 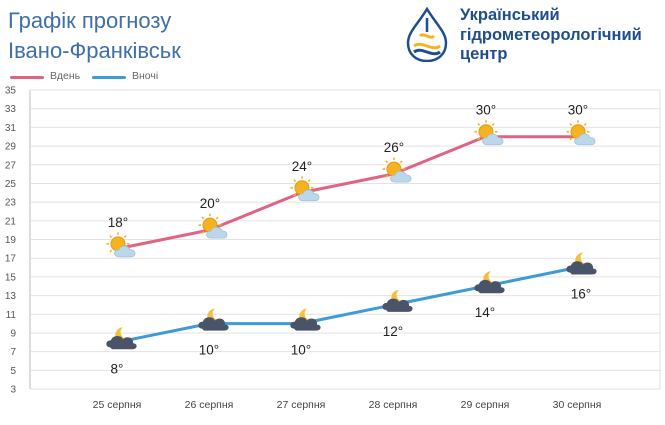 What do you see at coordinates (145, 76) in the screenshot?
I see `legend-label-night: Вночі` at bounding box center [145, 76].